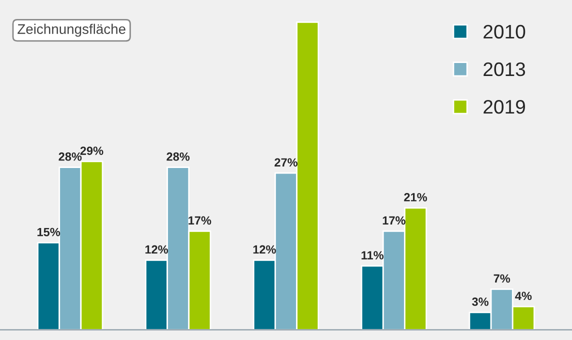  Describe the element at coordinates (373, 255) in the screenshot. I see `data-label: 11%` at that location.